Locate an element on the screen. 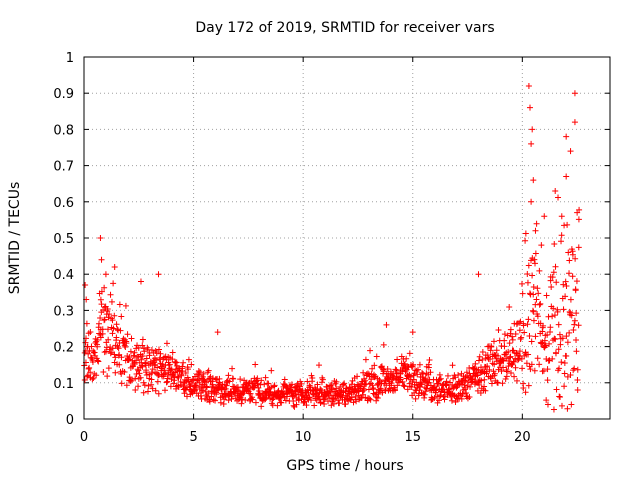 The image size is (640, 484). y-tick-label: 0.4 is located at coordinates (63, 275).